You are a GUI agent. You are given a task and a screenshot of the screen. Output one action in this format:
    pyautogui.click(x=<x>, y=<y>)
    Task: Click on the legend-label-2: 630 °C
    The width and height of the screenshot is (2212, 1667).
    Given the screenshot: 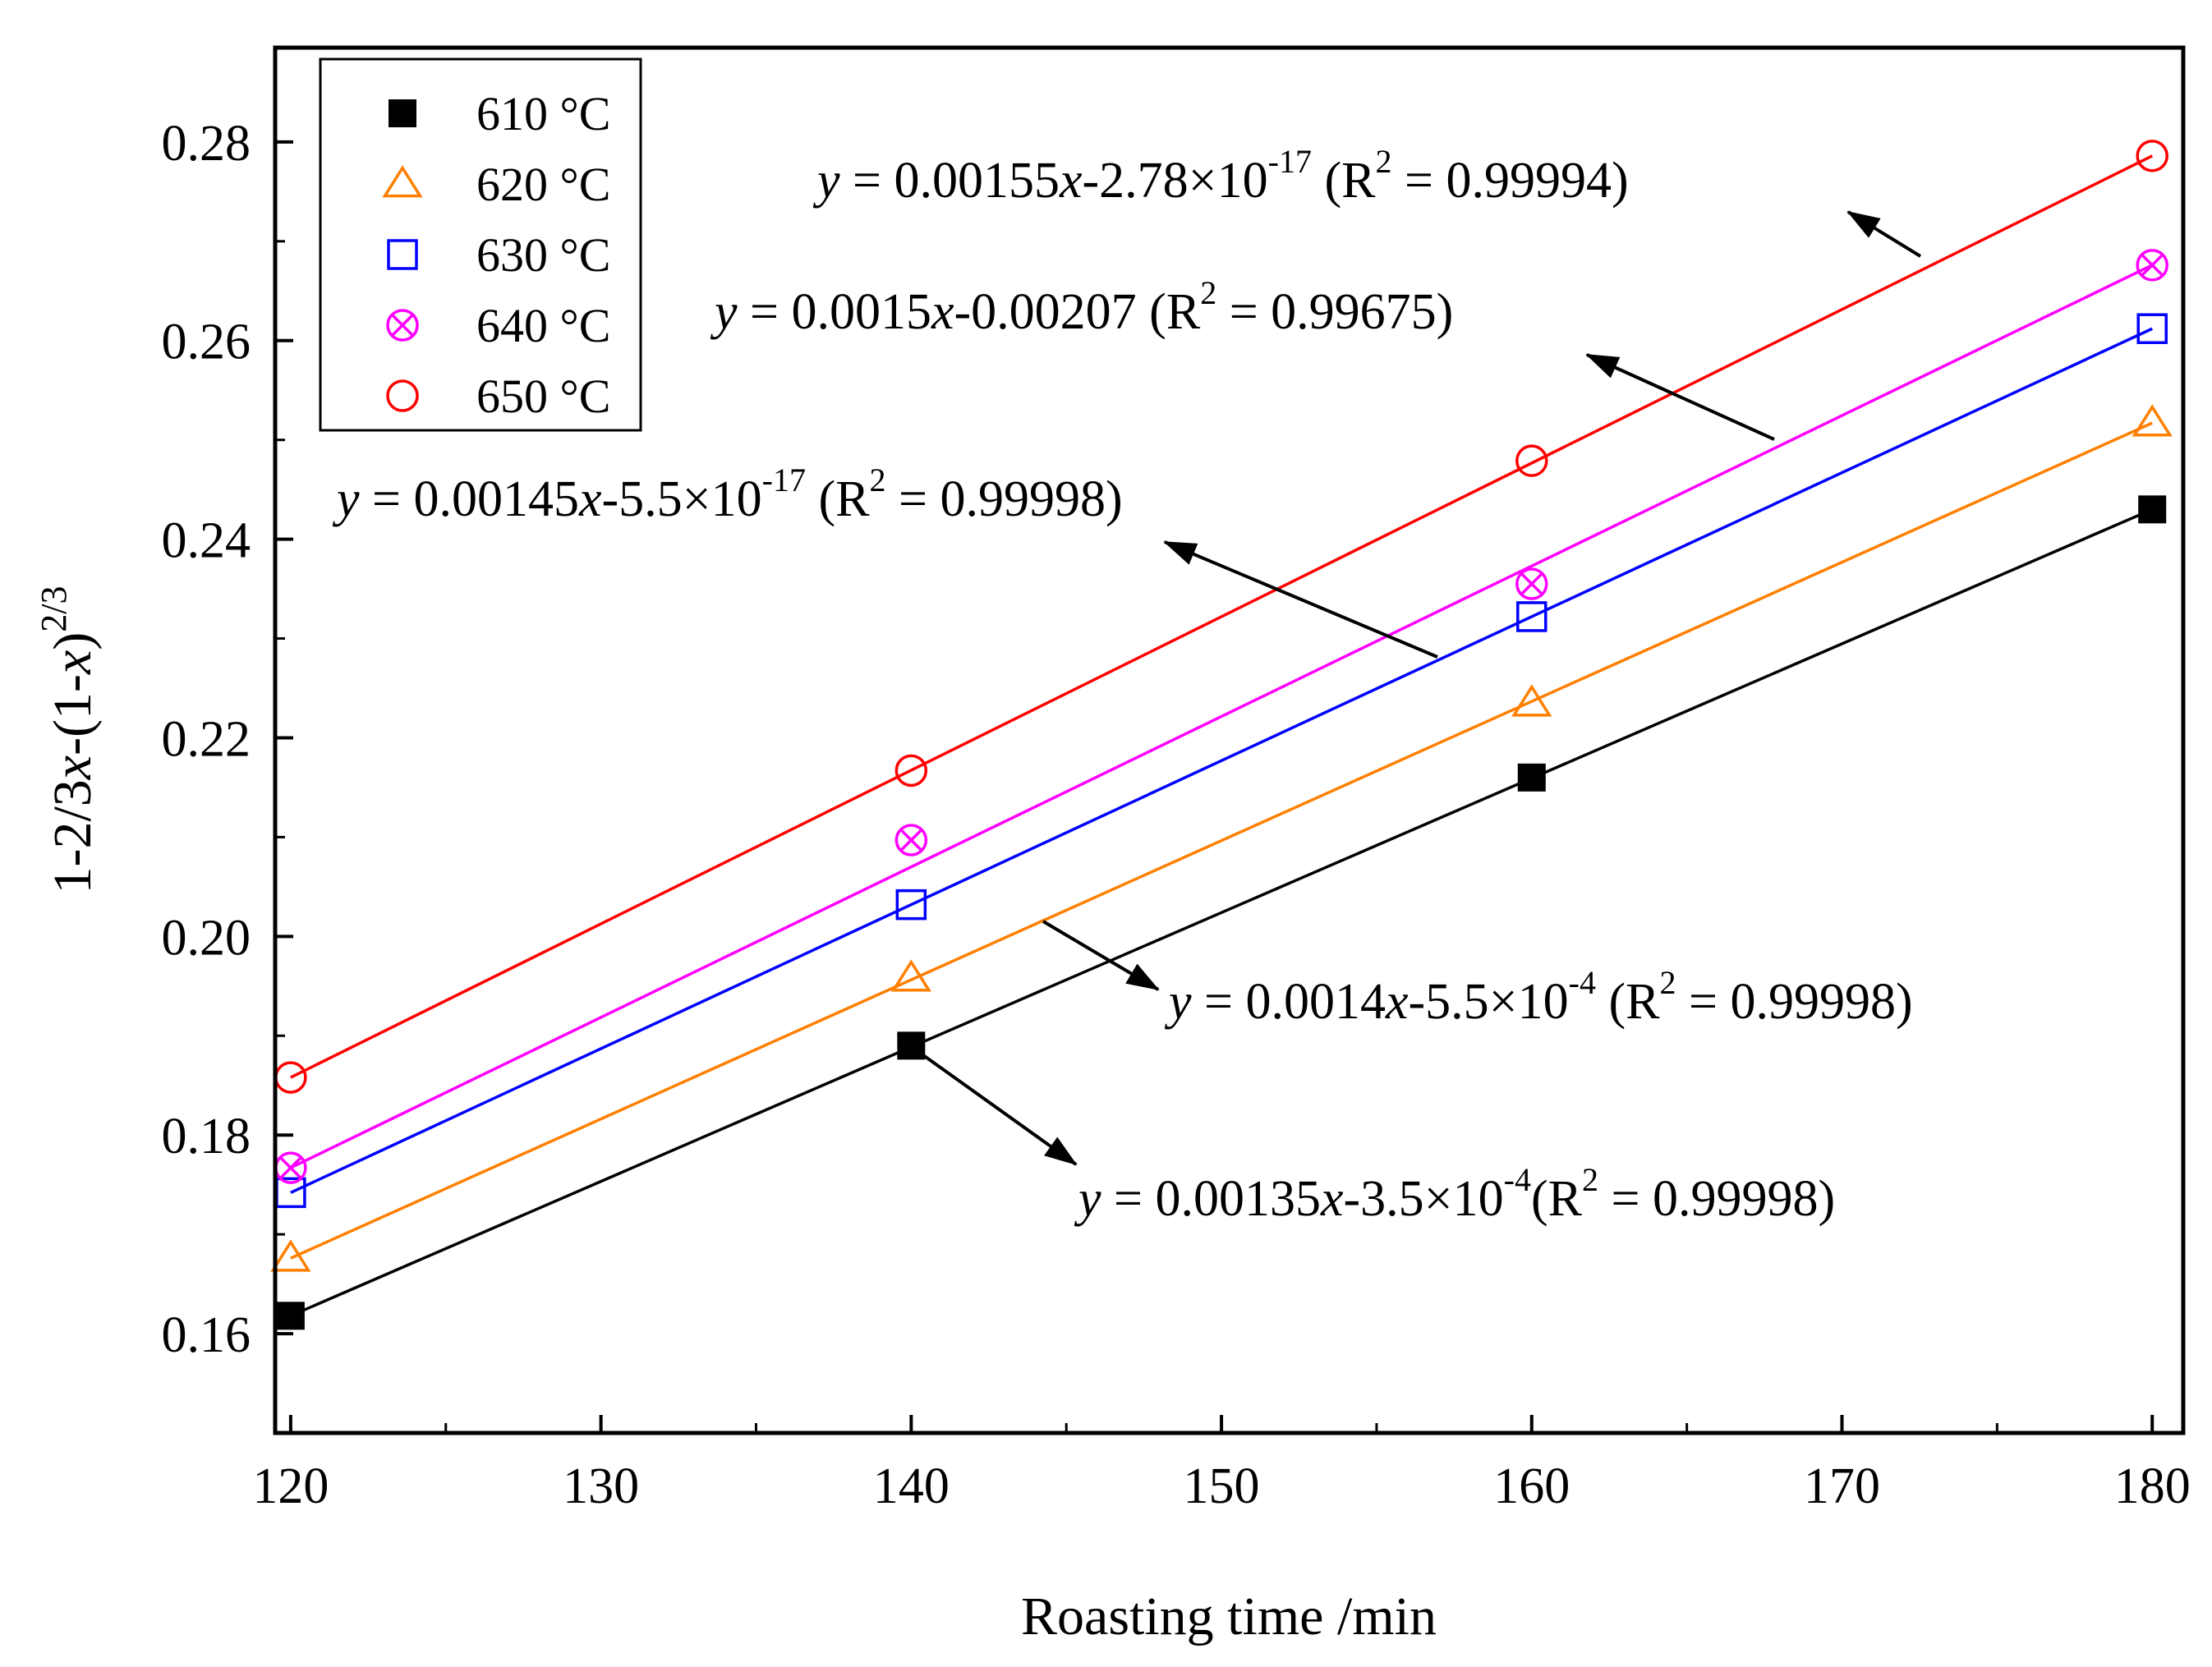 What is the action you would take?
    pyautogui.click(x=543, y=255)
    